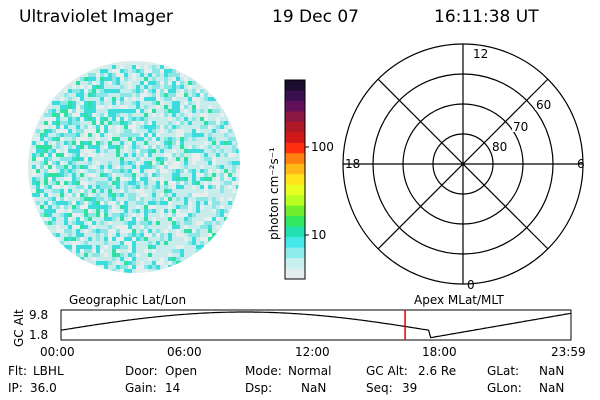 The width and height of the screenshot is (600, 400). I want to click on gain-value: 14, so click(173, 388).